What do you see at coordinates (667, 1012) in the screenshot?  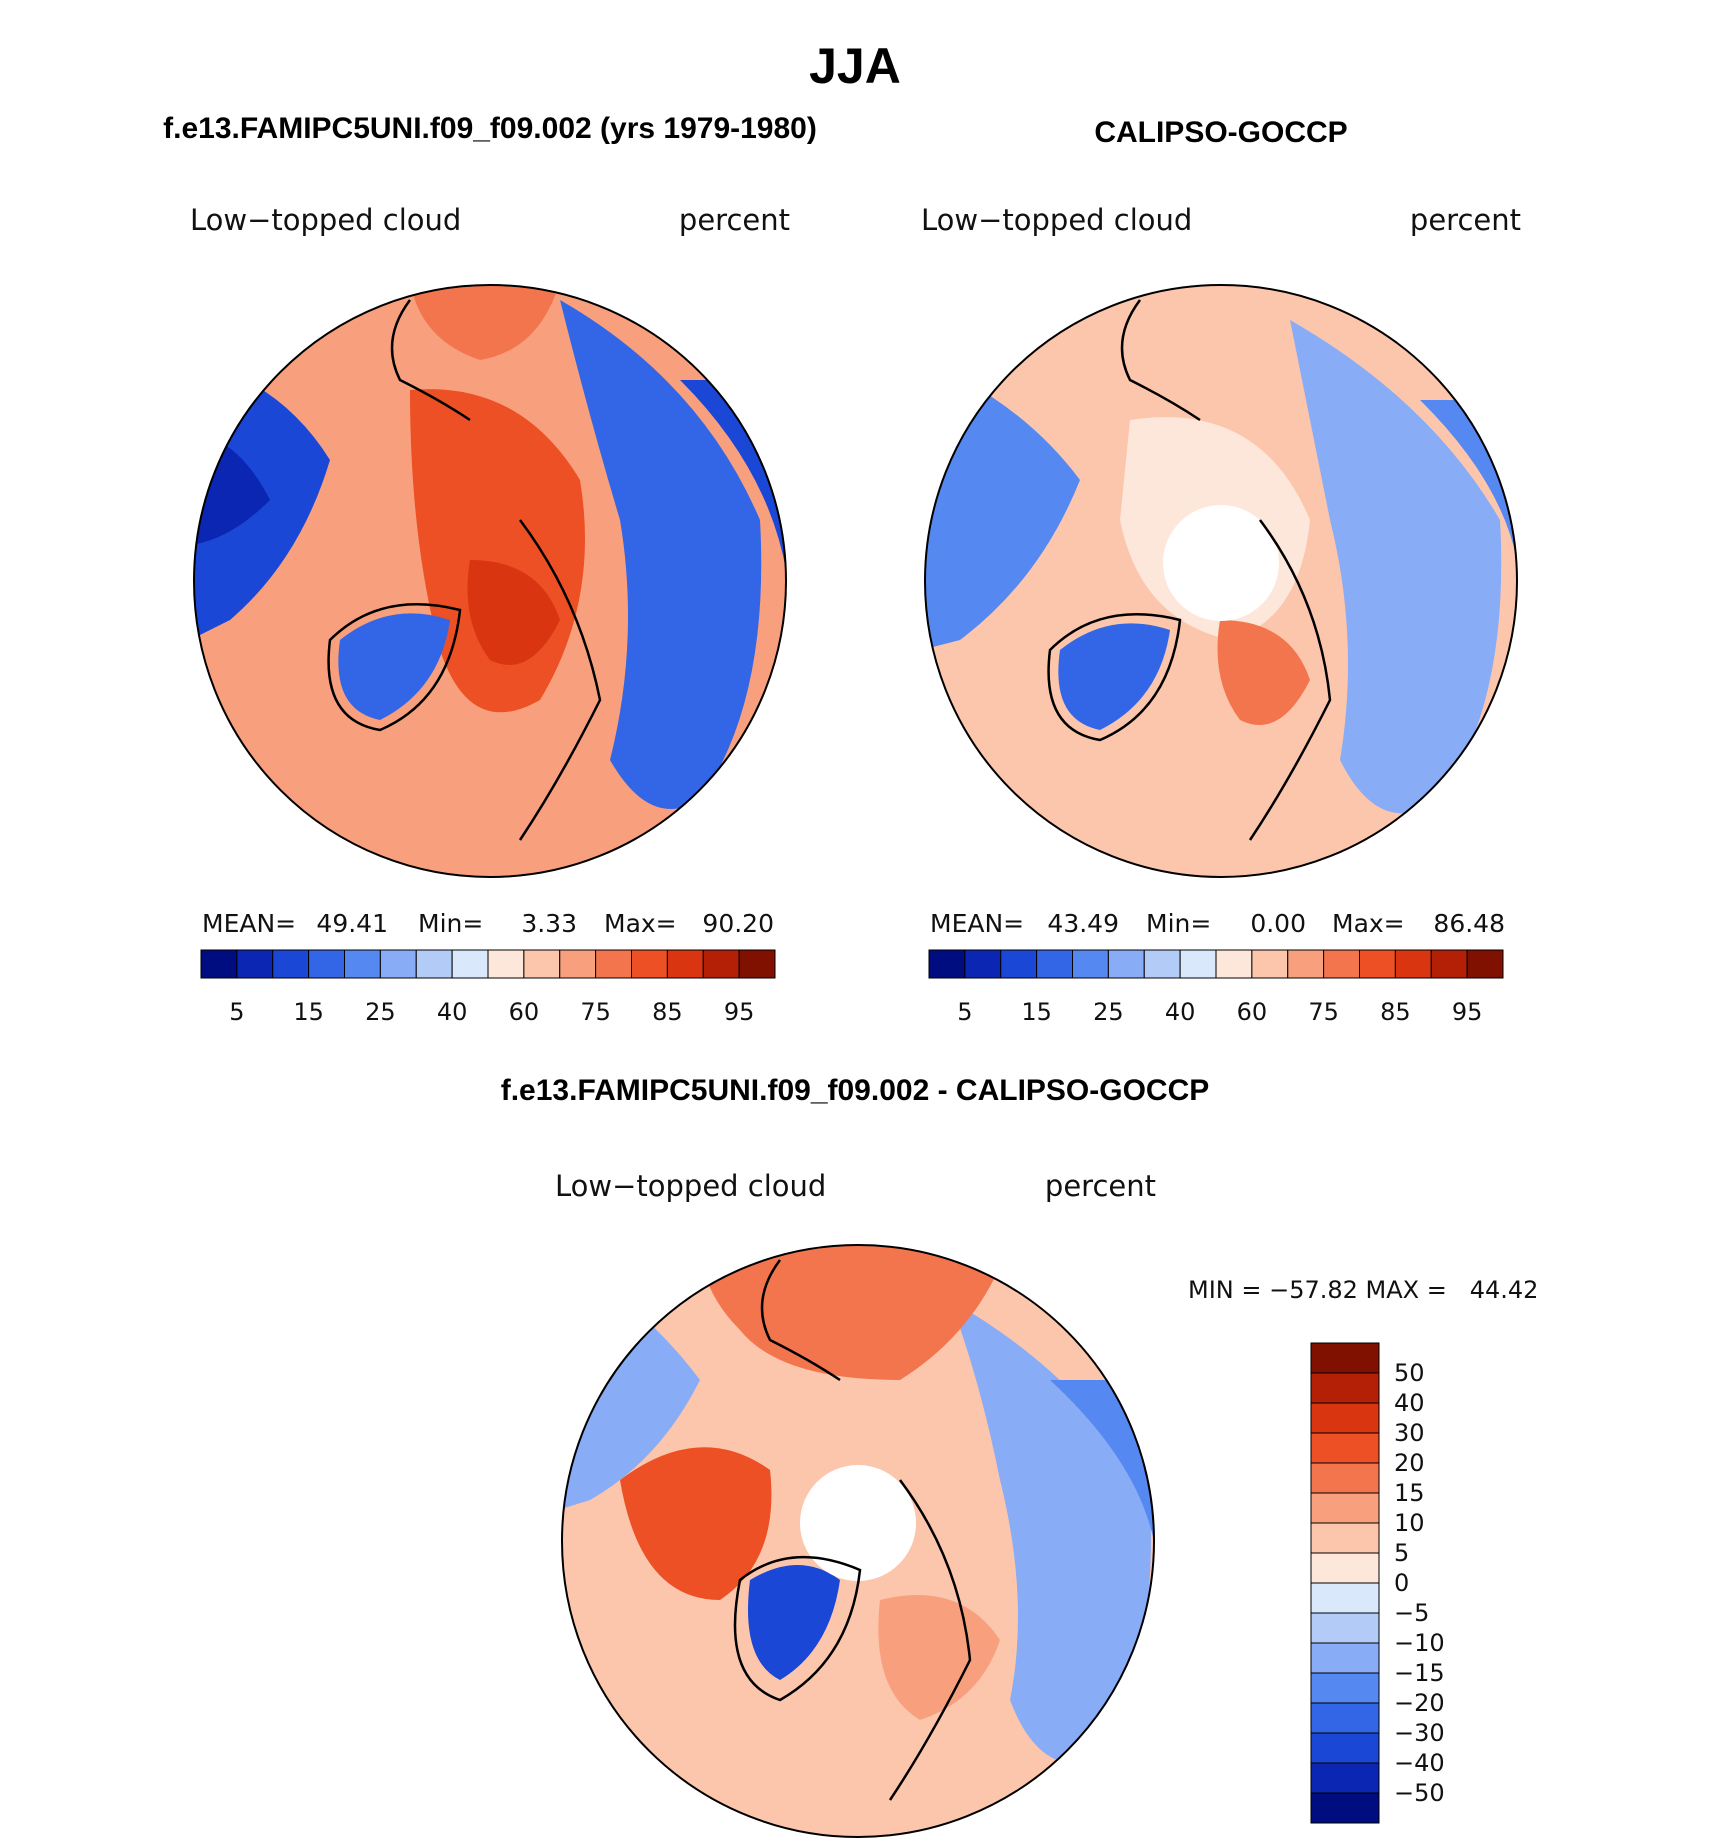 I see `model-colorbar-tick-label: 85` at bounding box center [667, 1012].